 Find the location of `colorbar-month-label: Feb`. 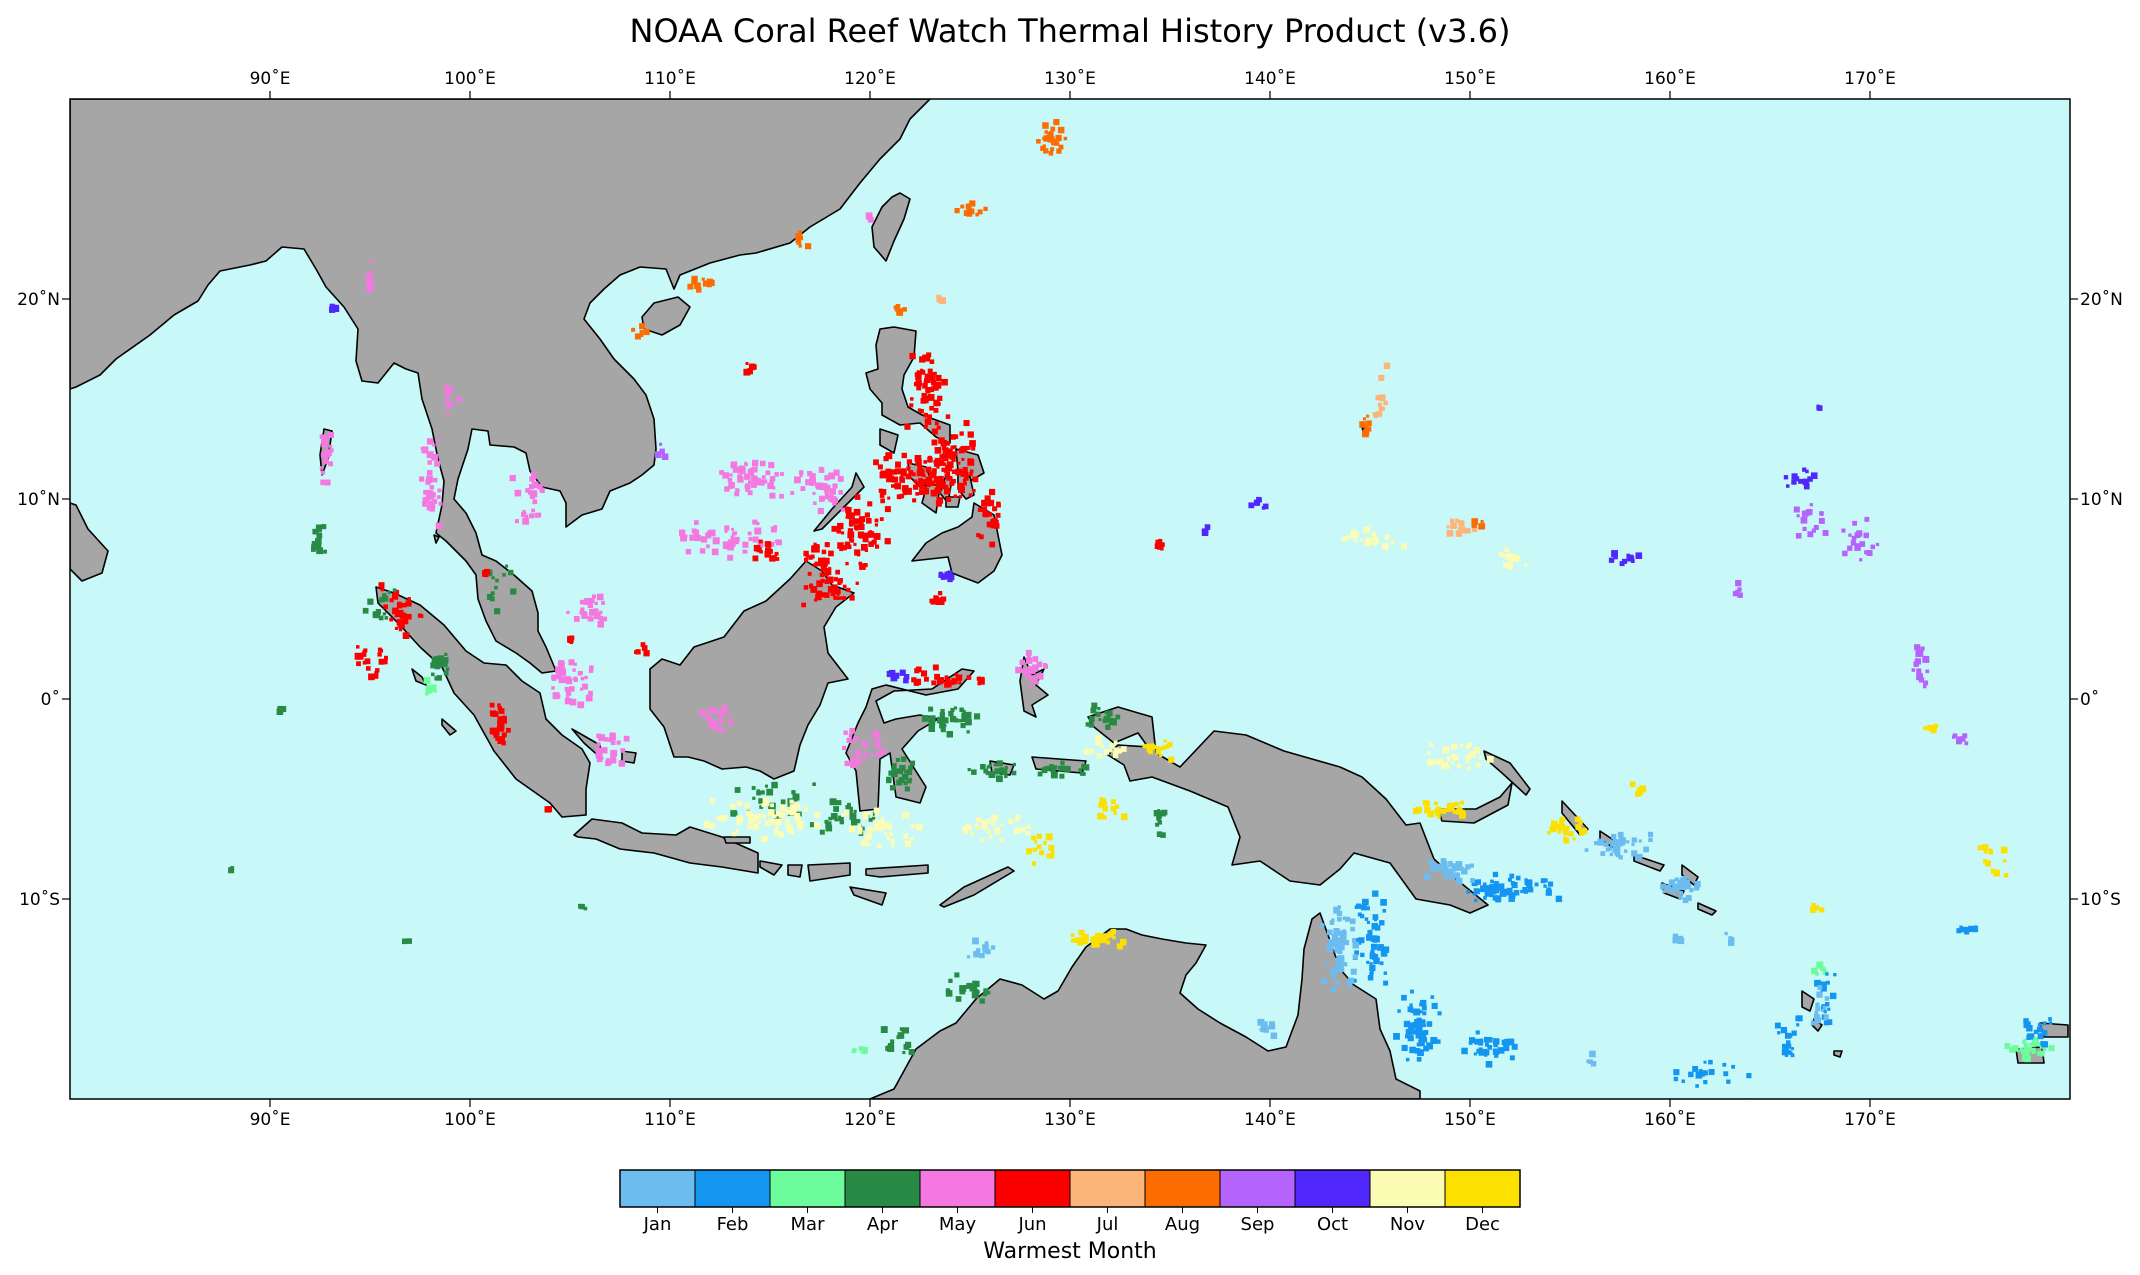

colorbar-month-label: Feb is located at coordinates (733, 1224).